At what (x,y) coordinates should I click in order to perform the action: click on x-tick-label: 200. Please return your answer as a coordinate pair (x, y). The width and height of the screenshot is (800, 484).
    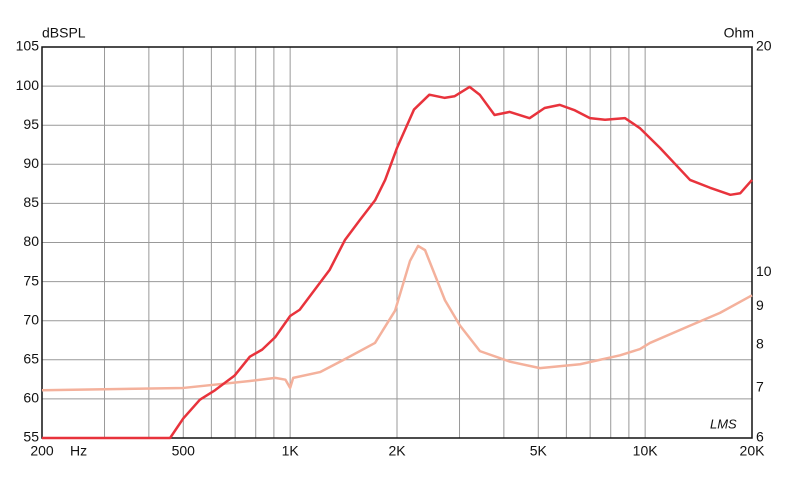
    Looking at the image, I should click on (42, 451).